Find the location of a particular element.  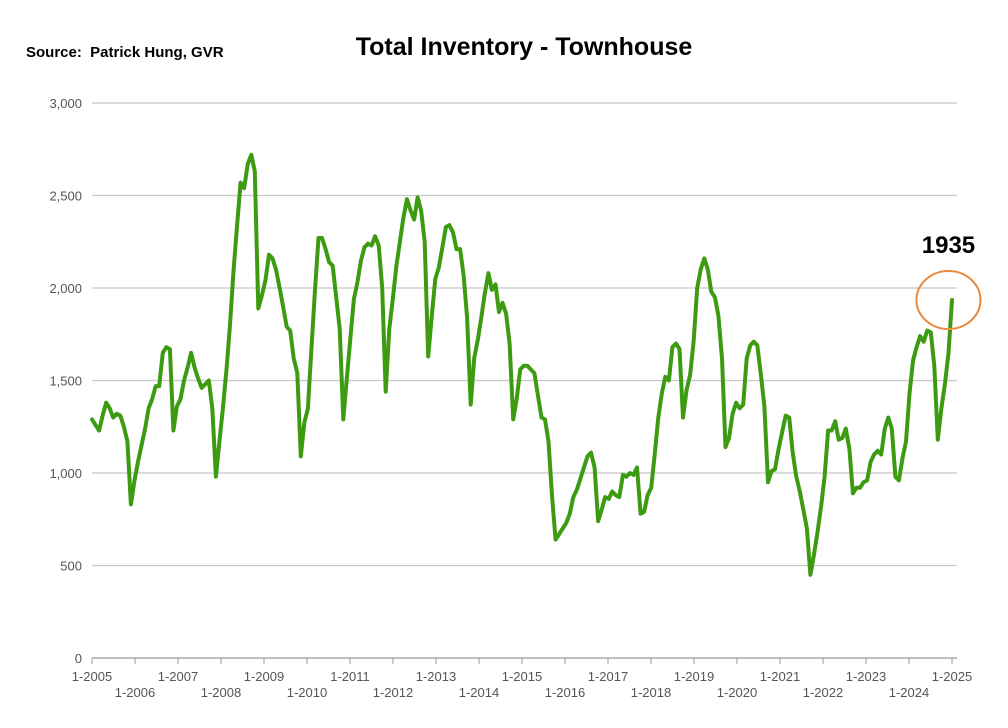

x-tick-label: 1-2008 is located at coordinates (221, 692).